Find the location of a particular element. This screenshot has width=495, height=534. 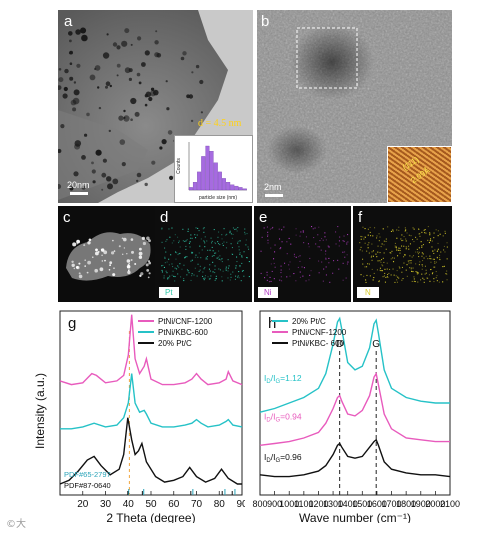

panel-e-ni-map: e Ni is located at coordinates (302, 254).